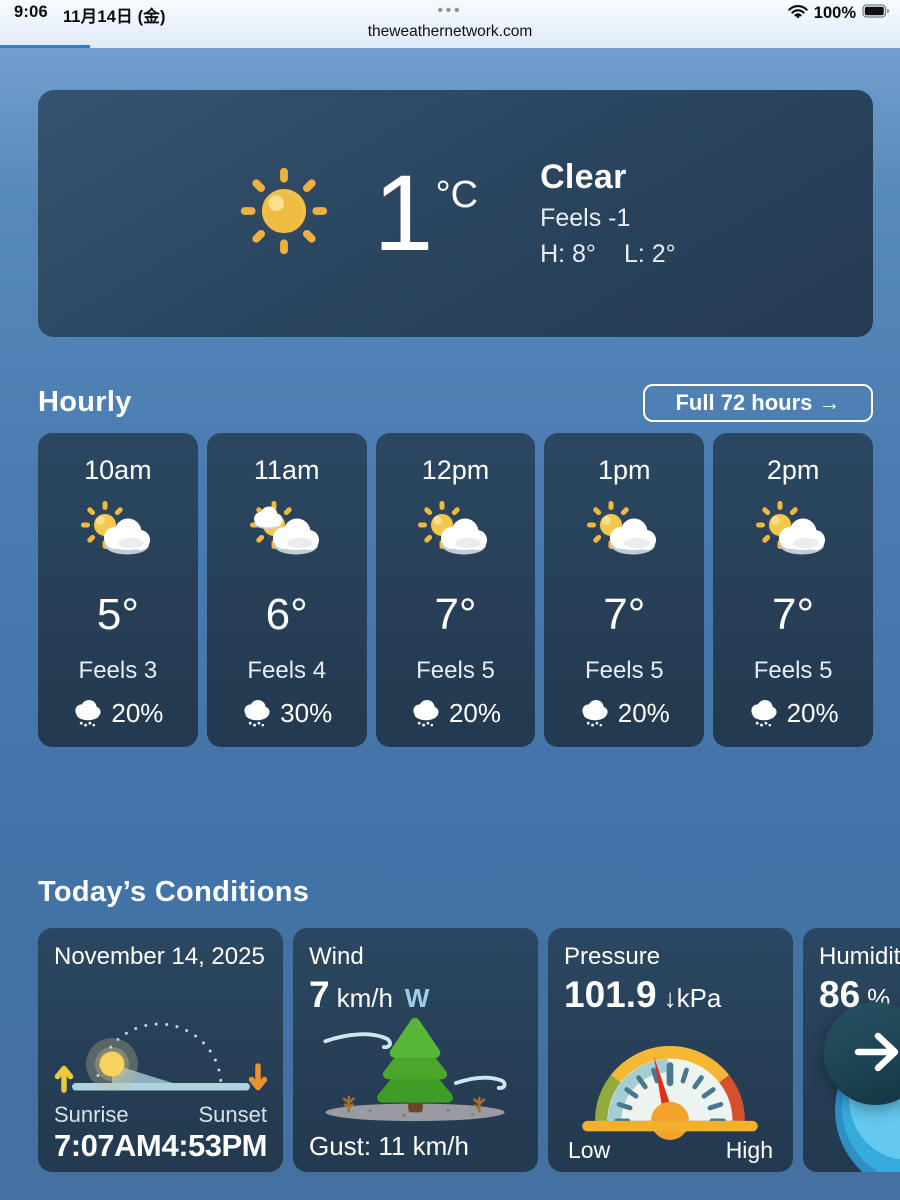 This screenshot has height=1200, width=900. Describe the element at coordinates (670, 1150) in the screenshot. I see `pressure-scale-labels: Low High` at that location.